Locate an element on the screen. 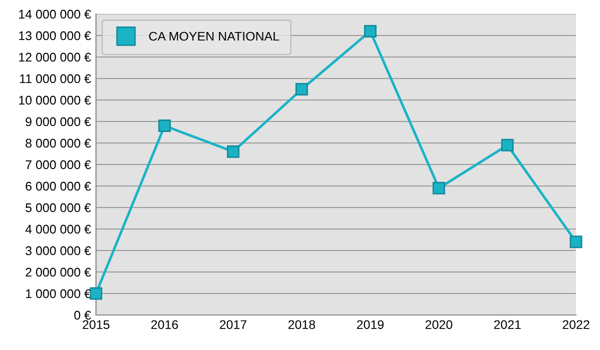 Image resolution: width=600 pixels, height=350 pixels. x-tick-label: 2018 is located at coordinates (302, 325).